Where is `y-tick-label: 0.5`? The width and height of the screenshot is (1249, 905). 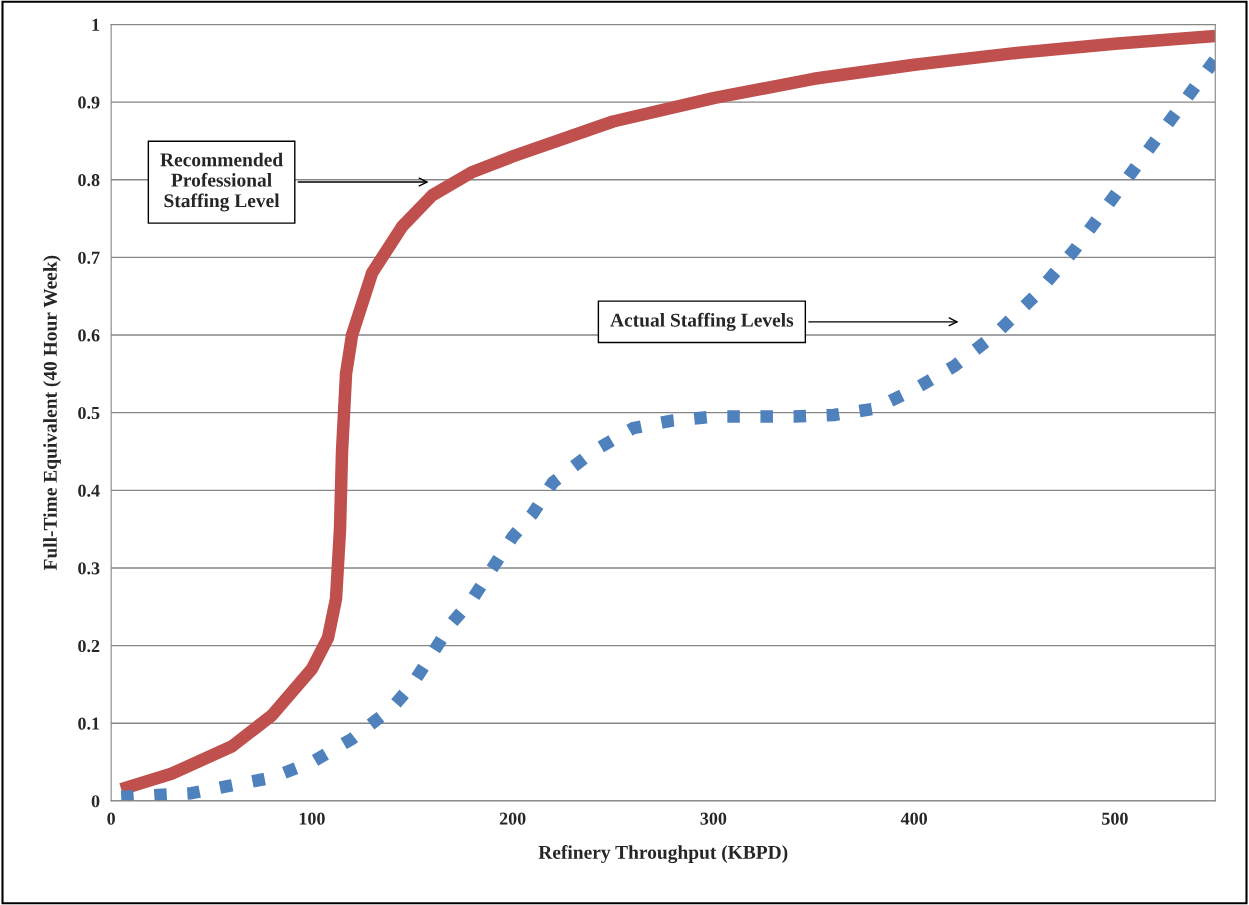
y-tick-label: 0.5 is located at coordinates (89, 413).